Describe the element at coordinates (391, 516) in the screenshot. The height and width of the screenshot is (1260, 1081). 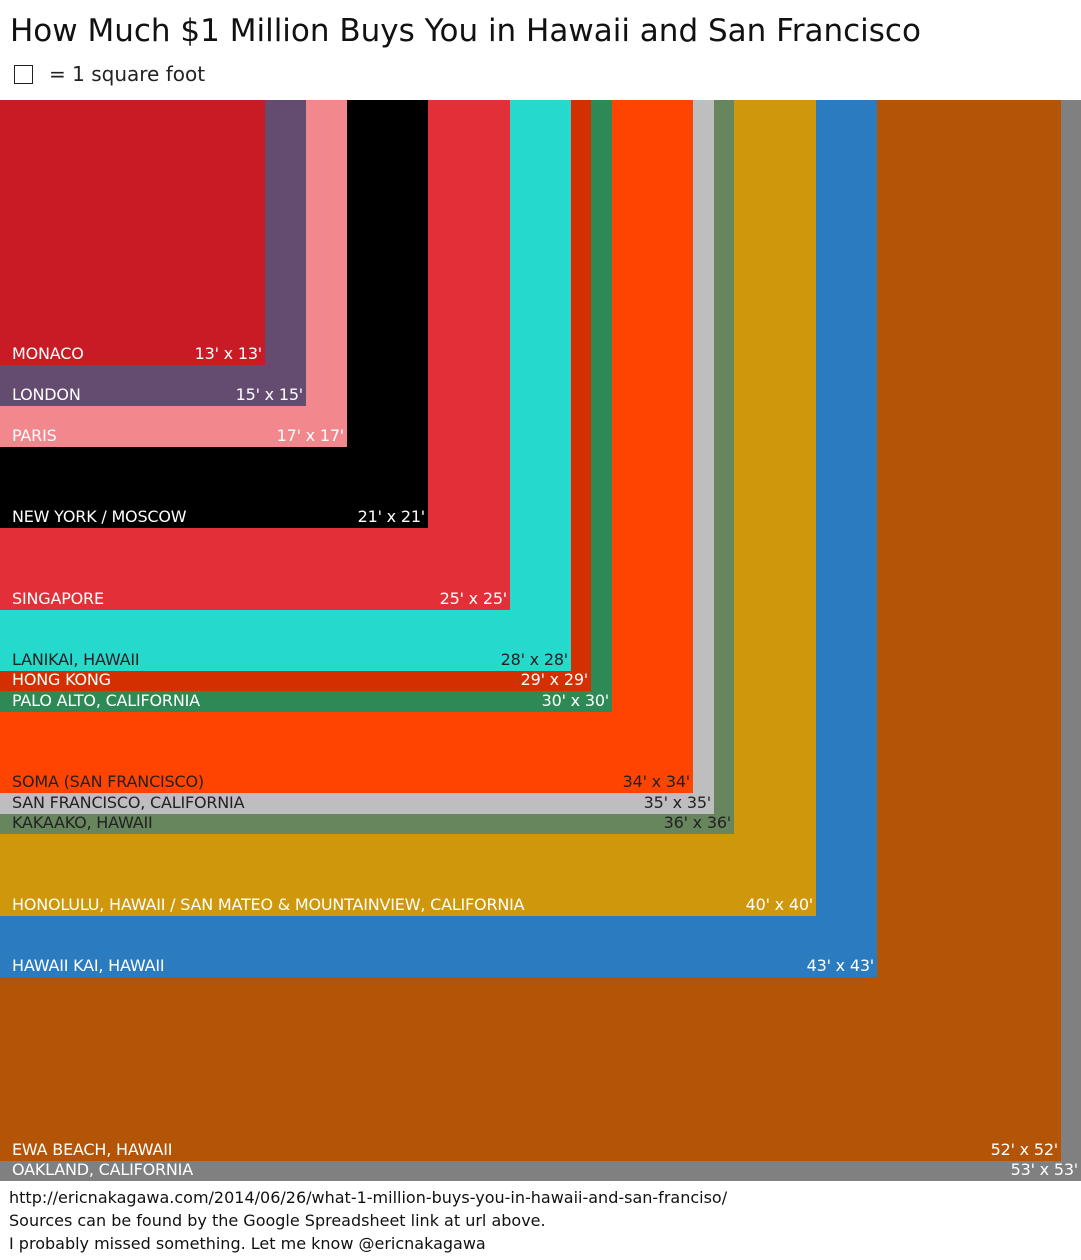
I see `dimension-new-york-moscow: 21' x 21'` at that location.